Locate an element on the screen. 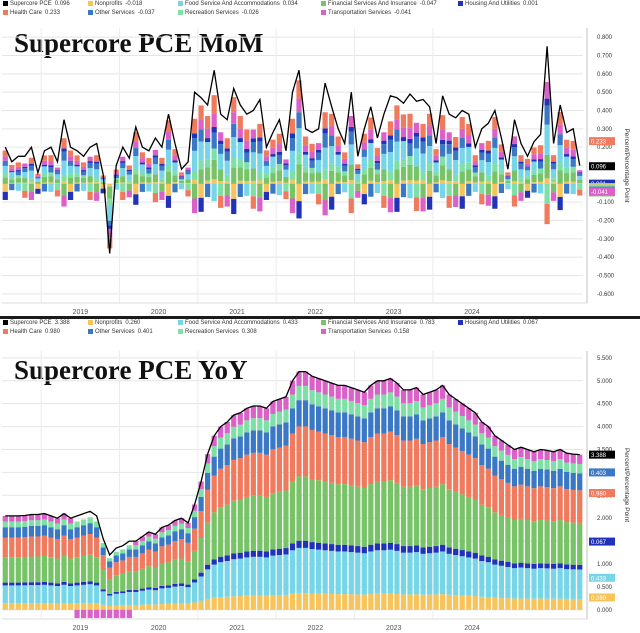 This screenshot has width=640, height=633. y-tick-label: 0.500 is located at coordinates (605, 588).